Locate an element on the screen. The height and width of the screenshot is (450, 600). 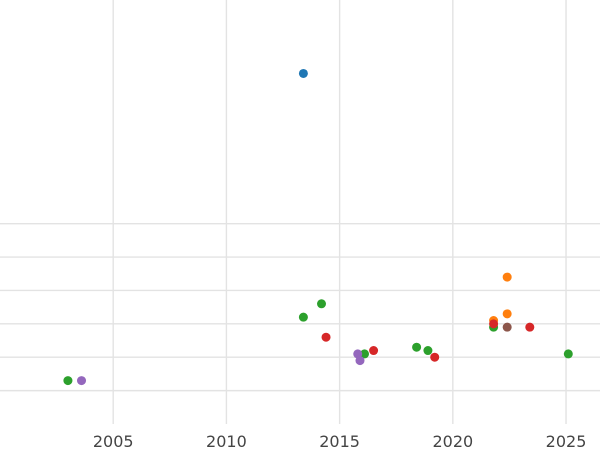
x-tick-label-2010: 2010 is located at coordinates (226, 441).